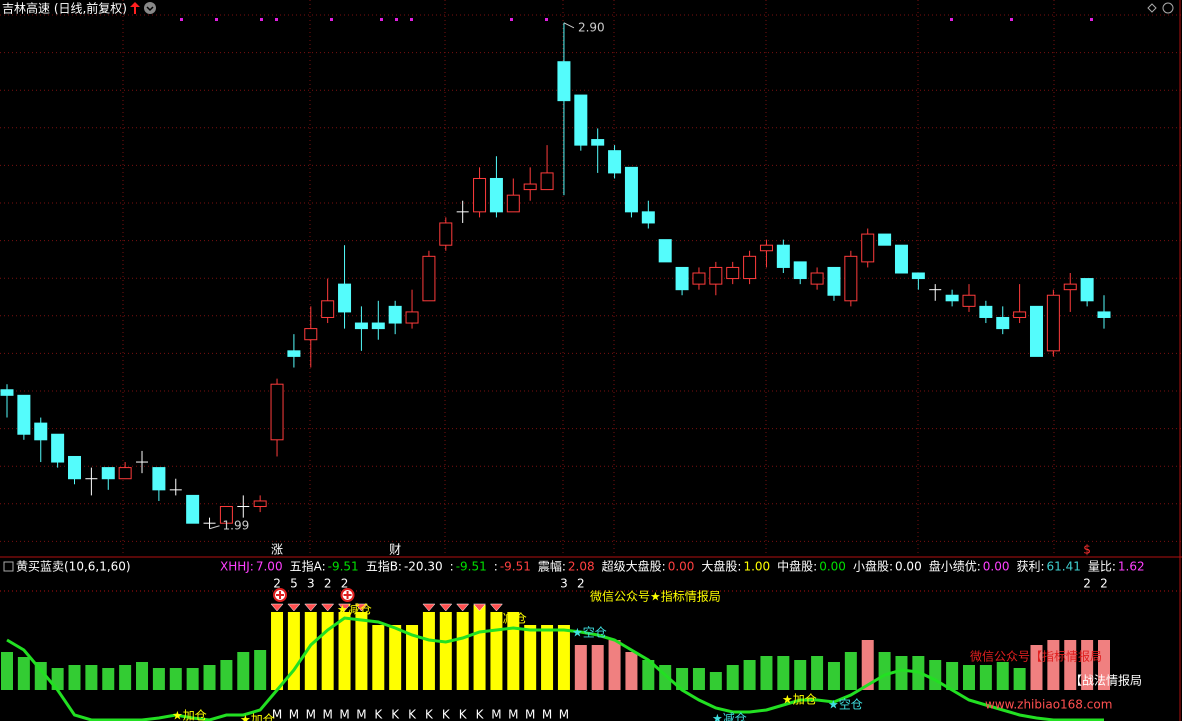  What do you see at coordinates (581, 567) in the screenshot?
I see `readout-value: 2.08` at bounding box center [581, 567].